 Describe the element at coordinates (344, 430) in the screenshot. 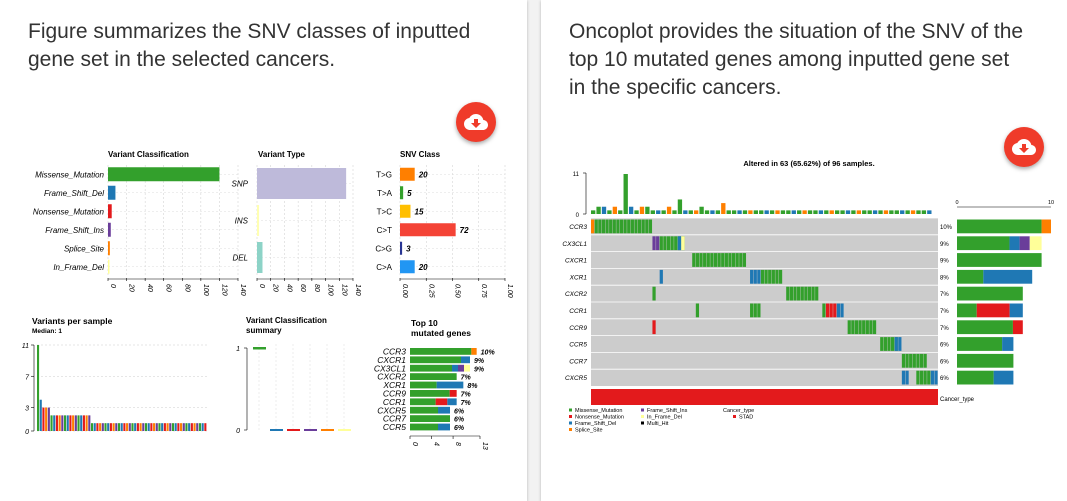

I see `classification-summary-box` at that location.